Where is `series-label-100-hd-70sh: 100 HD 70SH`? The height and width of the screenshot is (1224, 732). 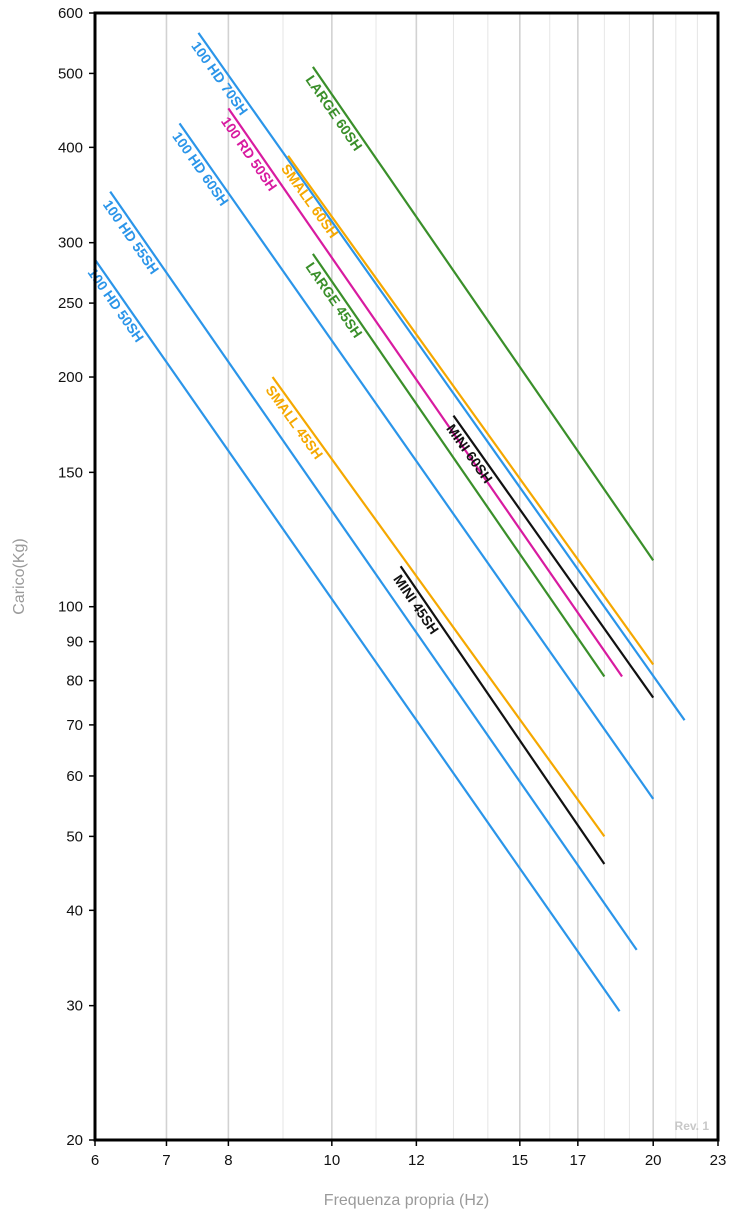
series-label-100-hd-70sh: 100 HD 70SH is located at coordinates (219, 78).